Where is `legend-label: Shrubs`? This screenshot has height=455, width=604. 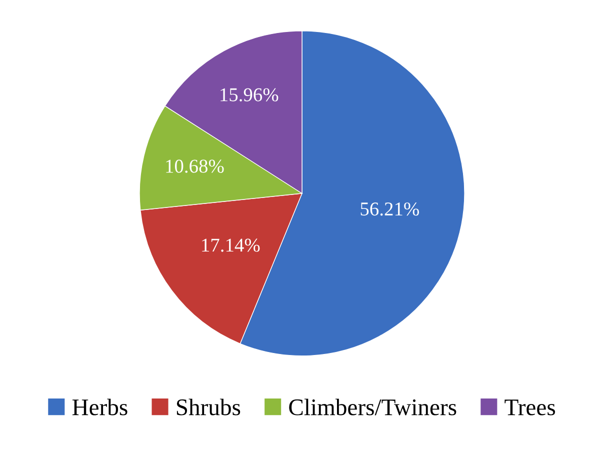
legend-label: Shrubs is located at coordinates (208, 407).